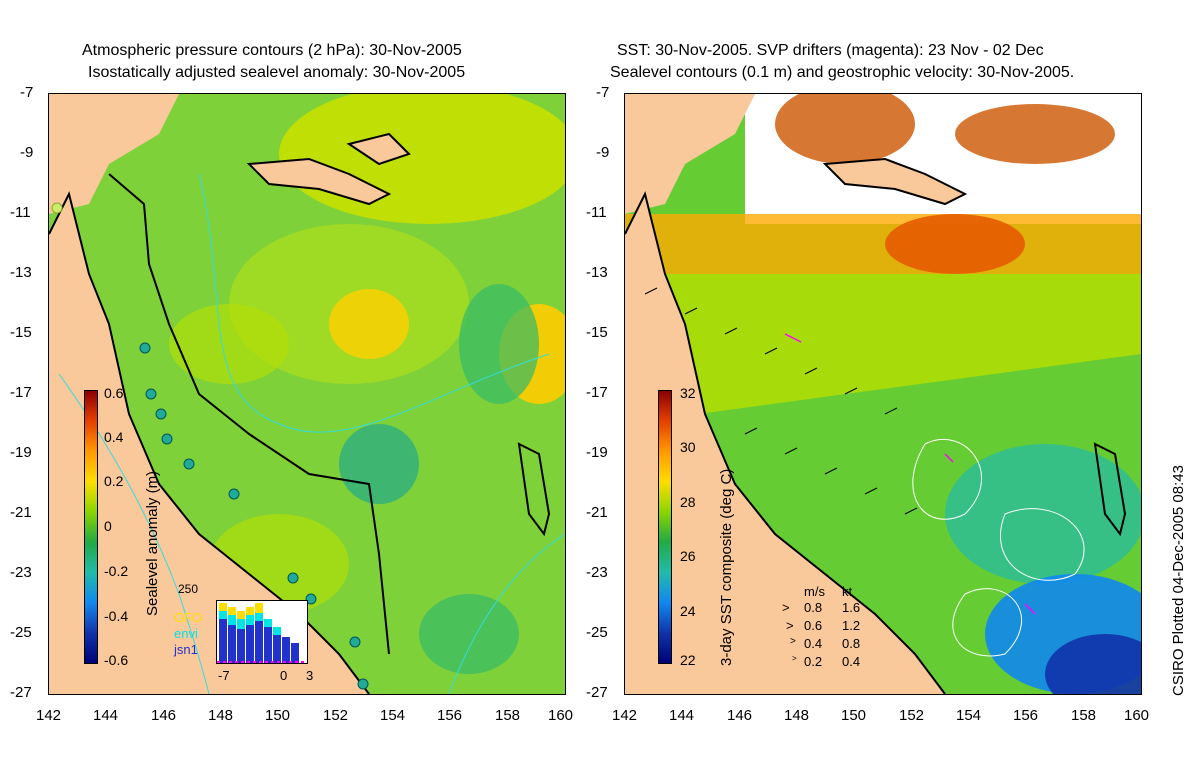  What do you see at coordinates (336, 715) in the screenshot?
I see `left-lon-tick-5: 152` at bounding box center [336, 715].